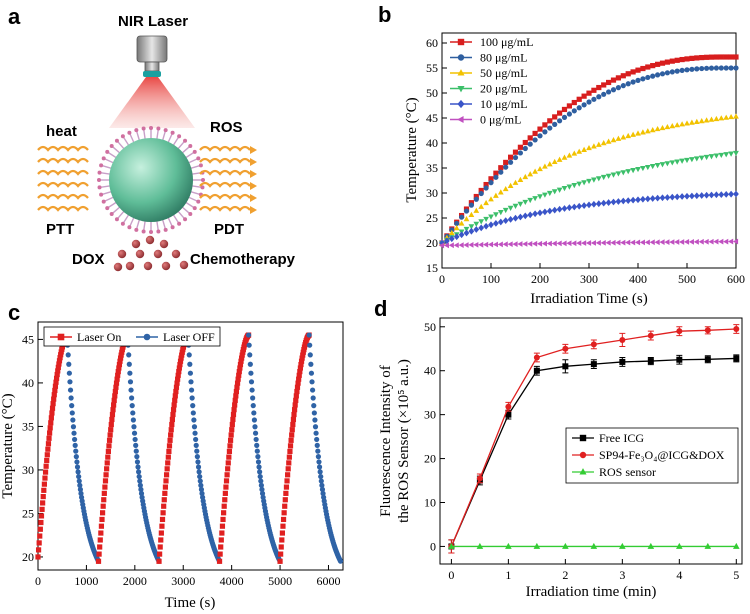  Describe the element at coordinates (28, 470) in the screenshot. I see `y-tick-label: 30` at that location.